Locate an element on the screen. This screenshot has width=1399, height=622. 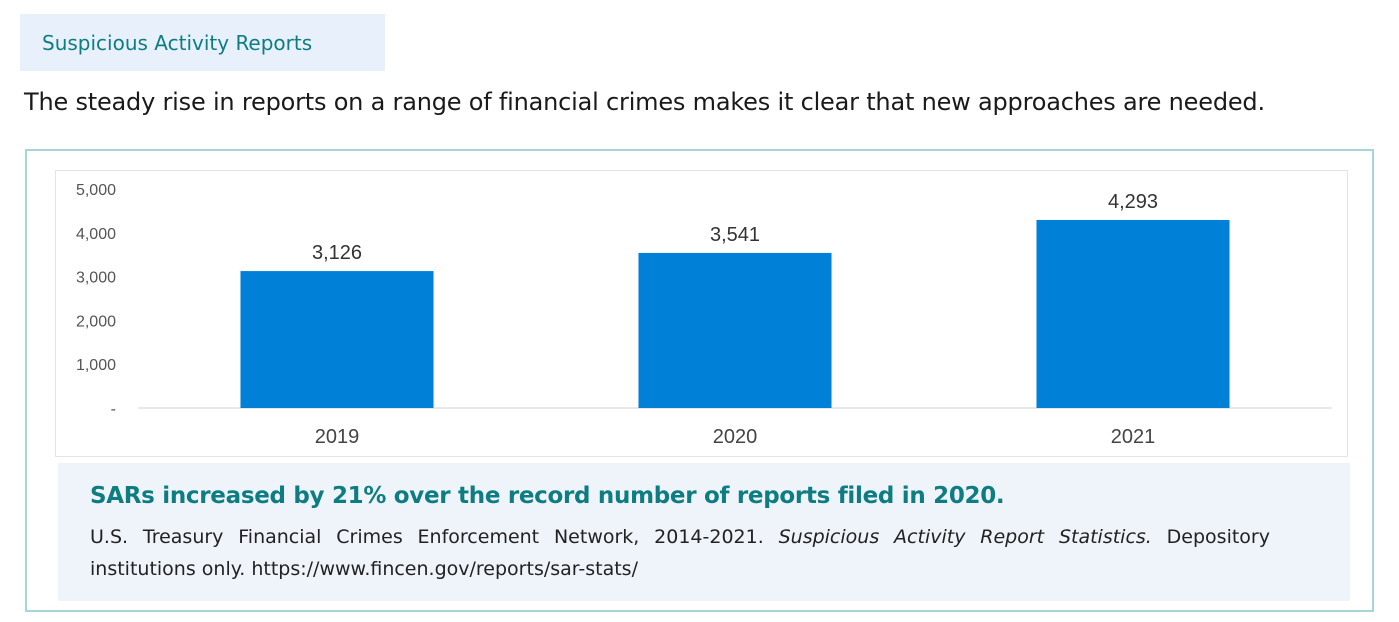
x-tick-label: 2021 is located at coordinates (1133, 437).